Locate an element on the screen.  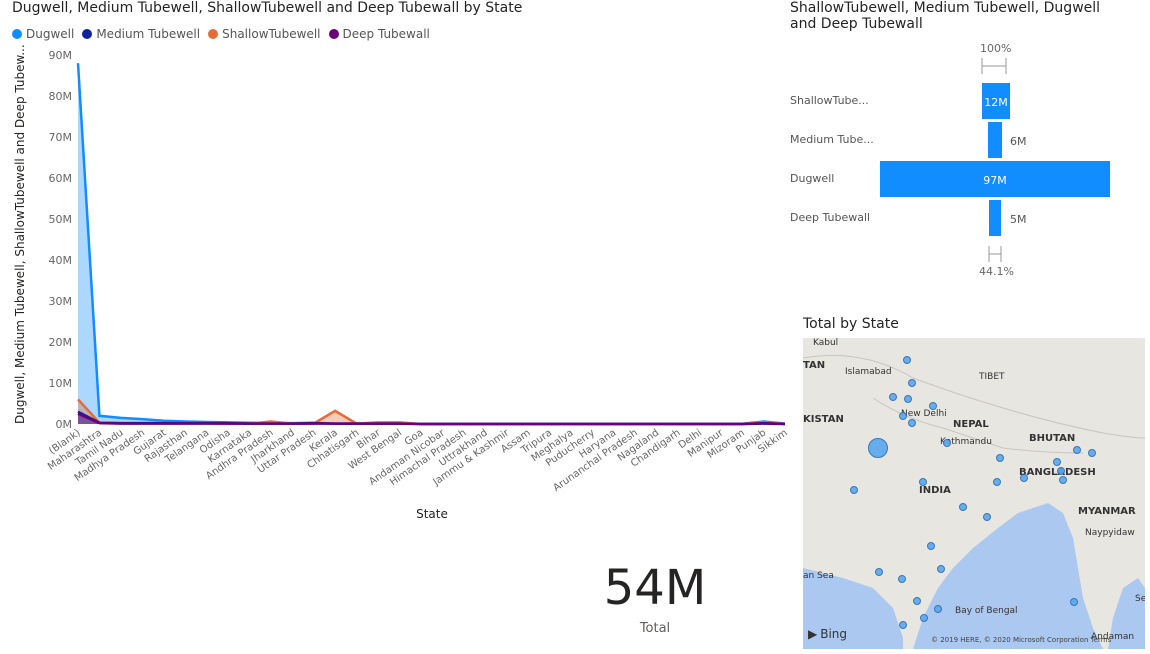
map-label: BHUTAN is located at coordinates (1052, 438).